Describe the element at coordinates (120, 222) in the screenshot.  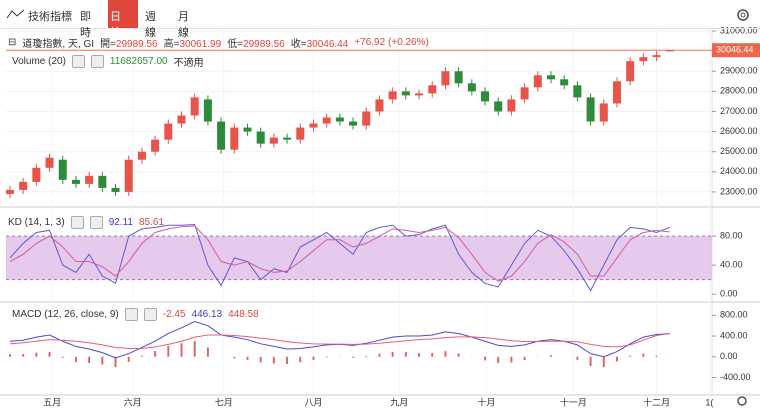
I see `k-value: 92.11` at that location.